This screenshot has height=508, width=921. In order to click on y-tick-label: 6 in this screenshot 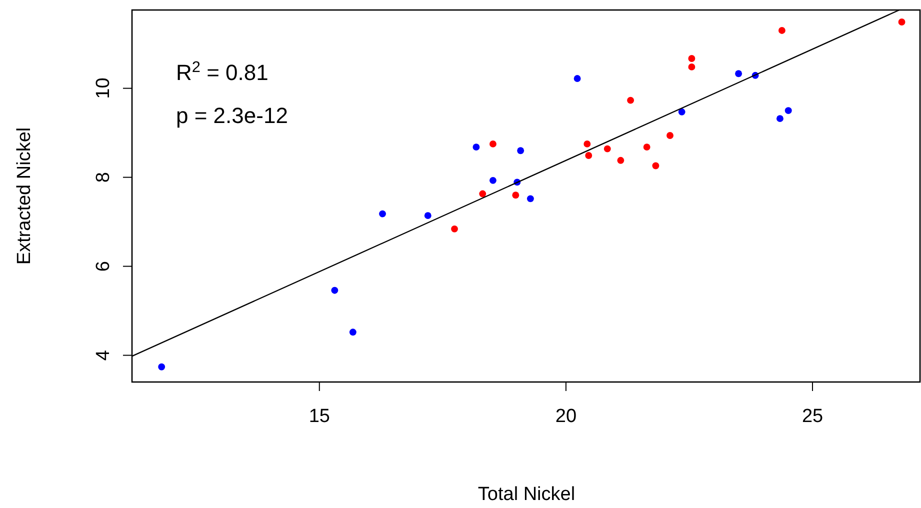, I will do `click(103, 266)`.